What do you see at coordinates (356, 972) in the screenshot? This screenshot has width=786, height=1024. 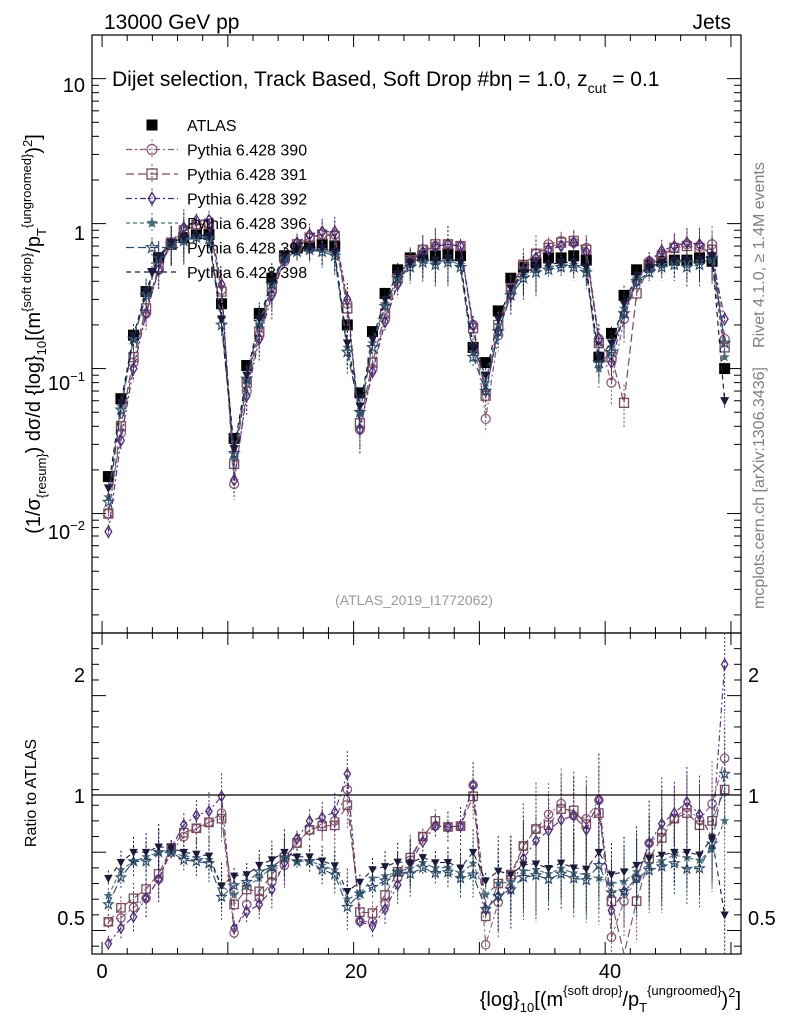 I see `xtick-label-20: 20` at bounding box center [356, 972].